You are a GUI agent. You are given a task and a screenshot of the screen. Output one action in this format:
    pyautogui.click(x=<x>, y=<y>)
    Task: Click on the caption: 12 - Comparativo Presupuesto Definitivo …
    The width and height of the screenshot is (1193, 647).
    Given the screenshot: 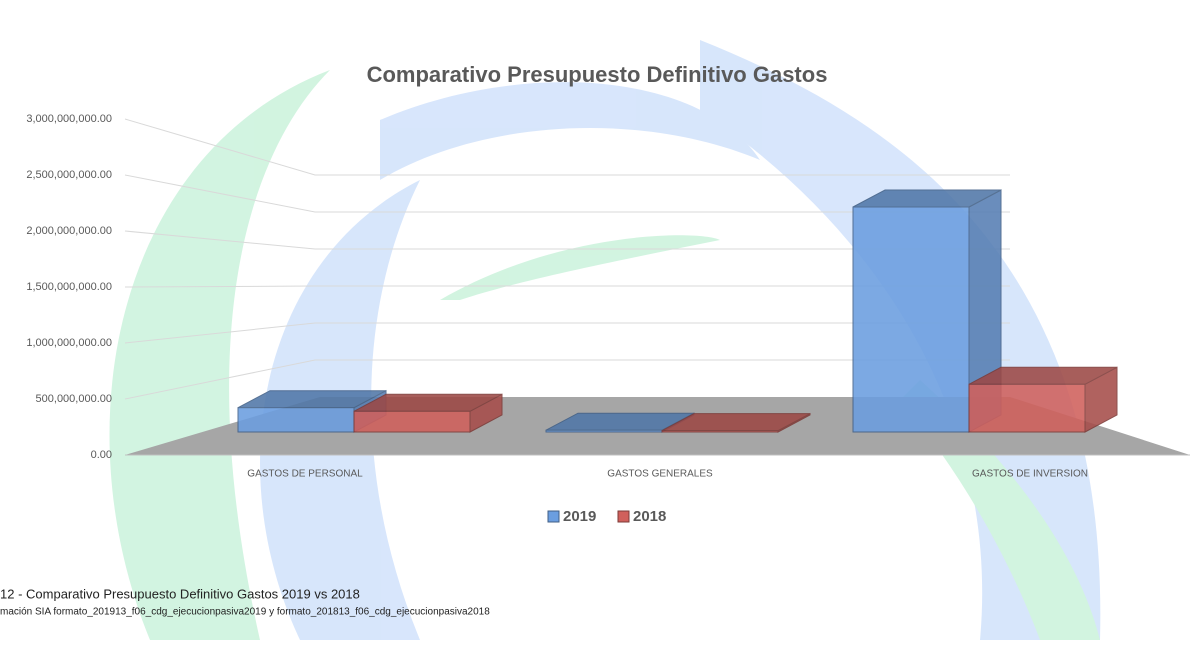 What is the action you would take?
    pyautogui.click(x=180, y=593)
    